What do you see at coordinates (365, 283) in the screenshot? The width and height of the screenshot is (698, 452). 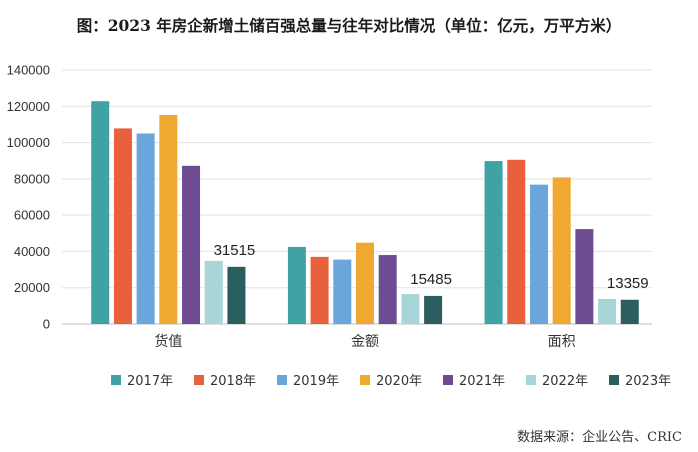 I see `bar-2020年-金额` at bounding box center [365, 283].